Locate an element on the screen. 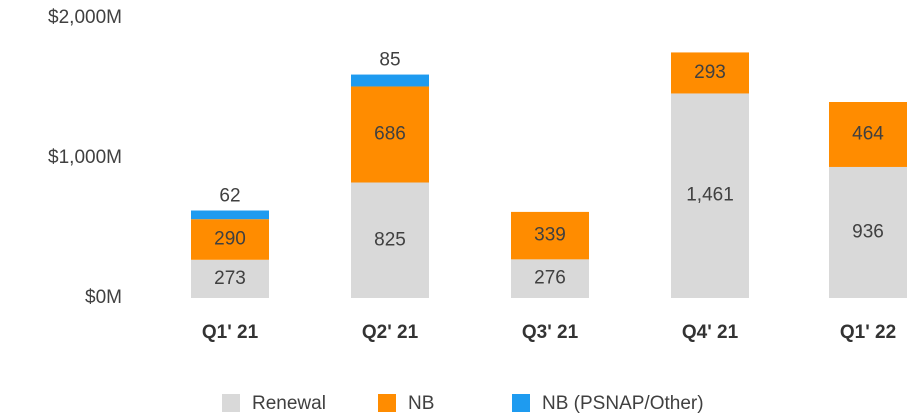 This screenshot has width=923, height=417. y-tick-label: $1,000M is located at coordinates (85, 157).